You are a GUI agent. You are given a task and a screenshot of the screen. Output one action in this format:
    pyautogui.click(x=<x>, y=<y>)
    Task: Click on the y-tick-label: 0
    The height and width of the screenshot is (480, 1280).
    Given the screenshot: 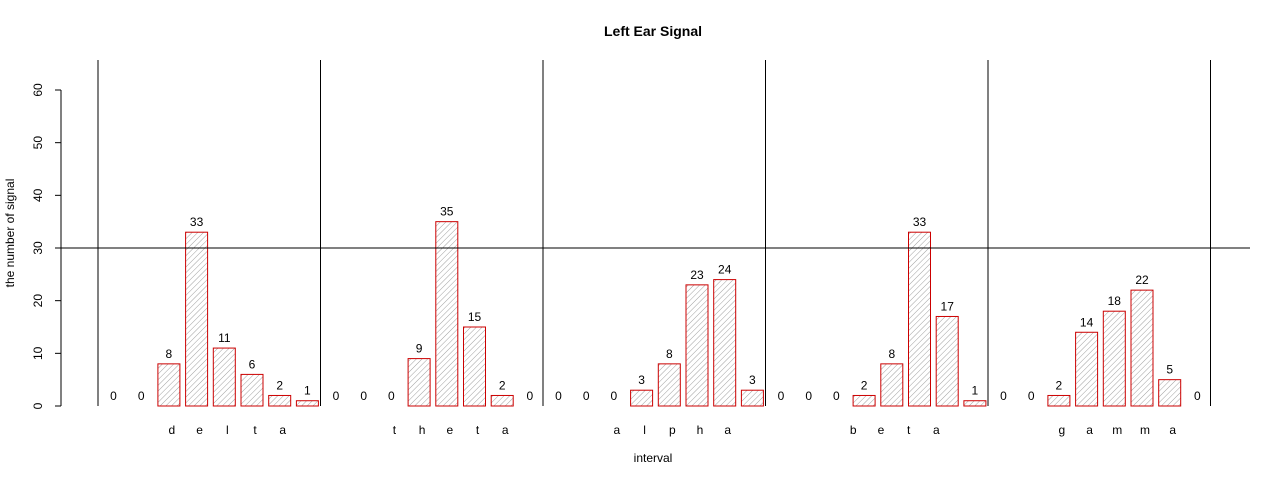 What is the action you would take?
    pyautogui.click(x=38, y=405)
    